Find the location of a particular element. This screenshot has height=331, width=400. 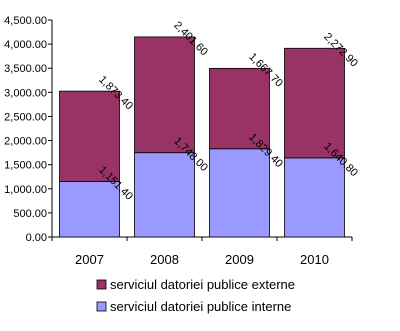

x-tick-label: 2009 is located at coordinates (239, 259).